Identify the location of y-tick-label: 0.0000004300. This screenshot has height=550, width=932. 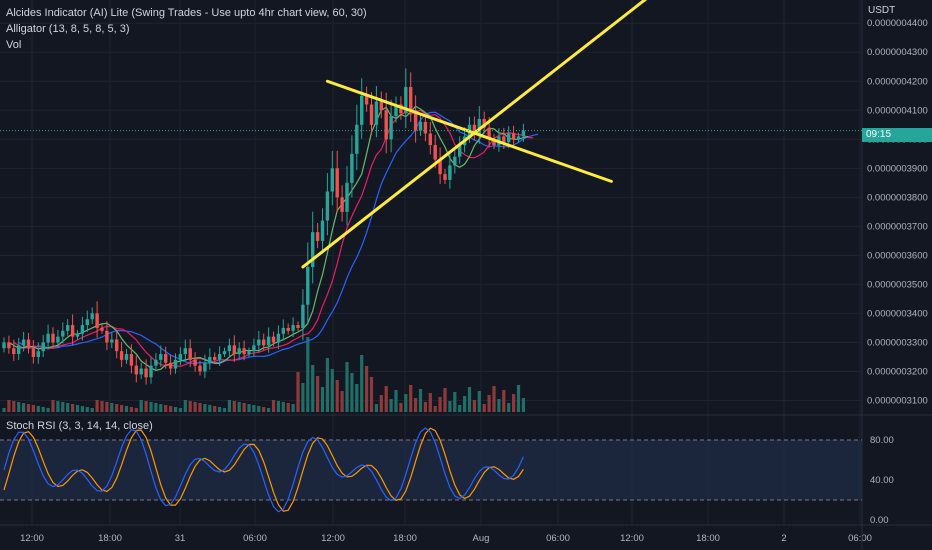
(897, 52).